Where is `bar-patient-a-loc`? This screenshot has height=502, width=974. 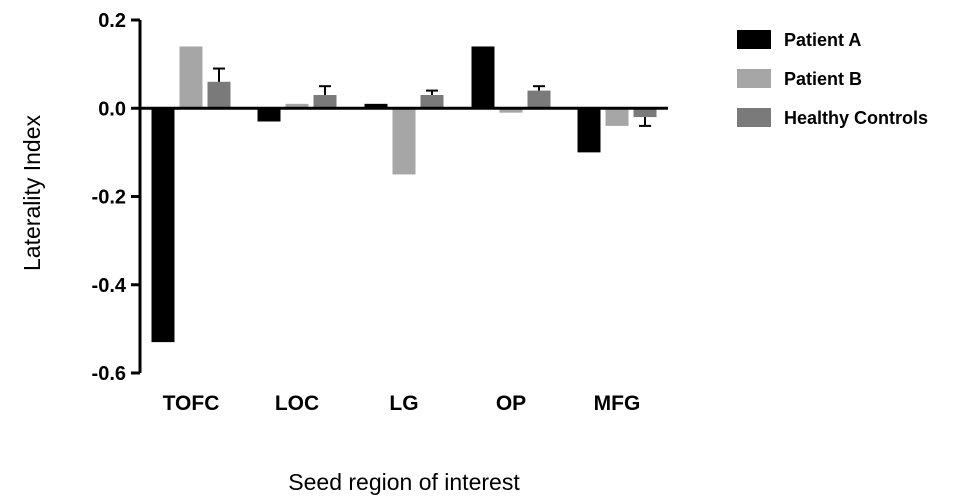
bar-patient-a-loc is located at coordinates (269, 115).